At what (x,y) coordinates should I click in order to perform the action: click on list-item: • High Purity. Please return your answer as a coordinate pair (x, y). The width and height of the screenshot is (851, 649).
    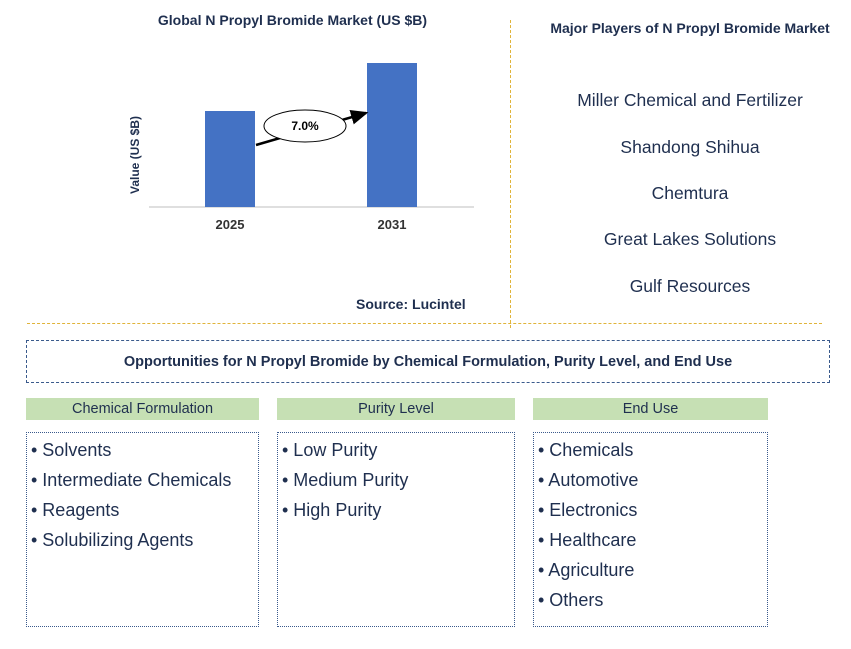
    Looking at the image, I should click on (332, 510).